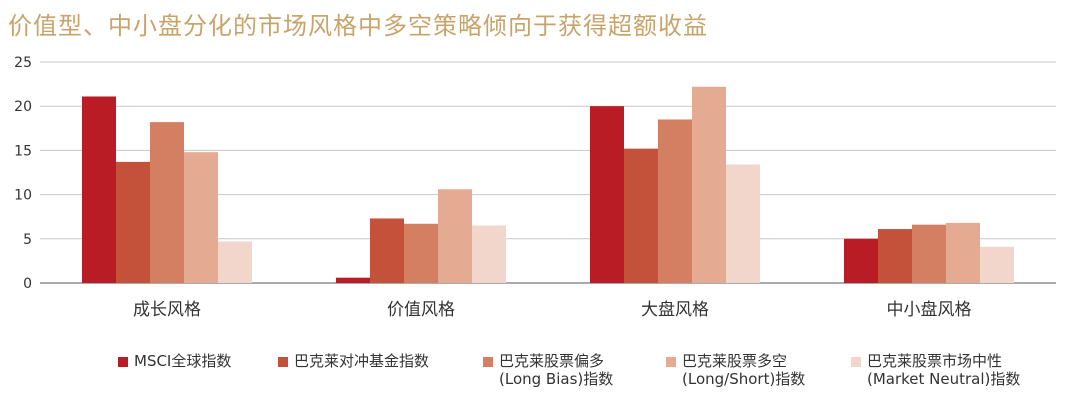 This screenshot has width=1080, height=402. I want to click on legend-swatch-long-bias, so click(488, 362).